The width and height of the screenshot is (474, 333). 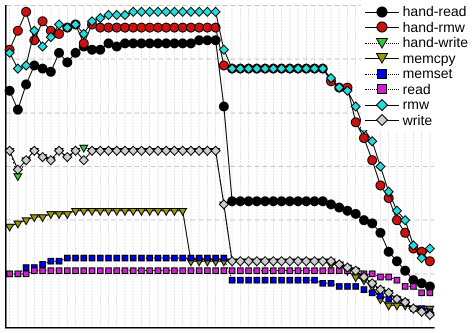 What do you see at coordinates (429, 58) in the screenshot?
I see `legend-label: memcpy` at bounding box center [429, 58].